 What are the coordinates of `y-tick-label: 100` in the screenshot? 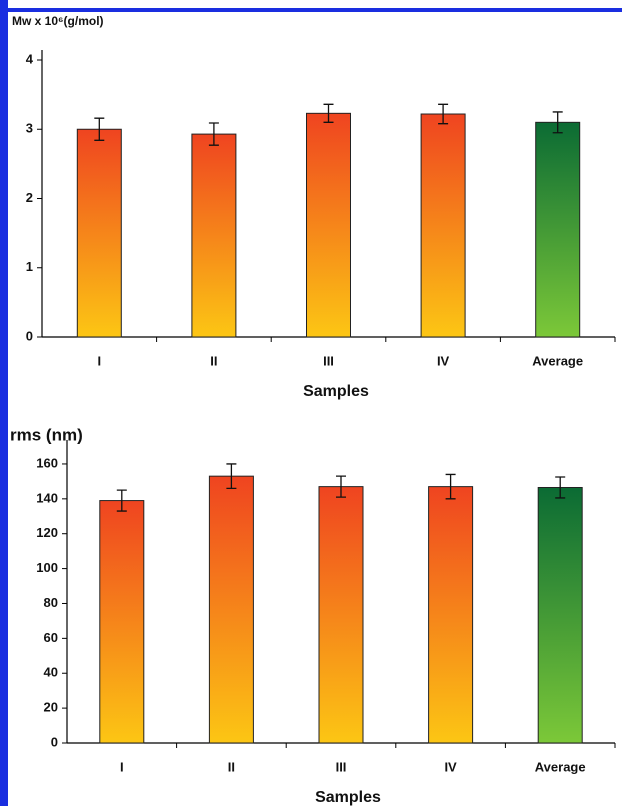 It's located at (47, 567).